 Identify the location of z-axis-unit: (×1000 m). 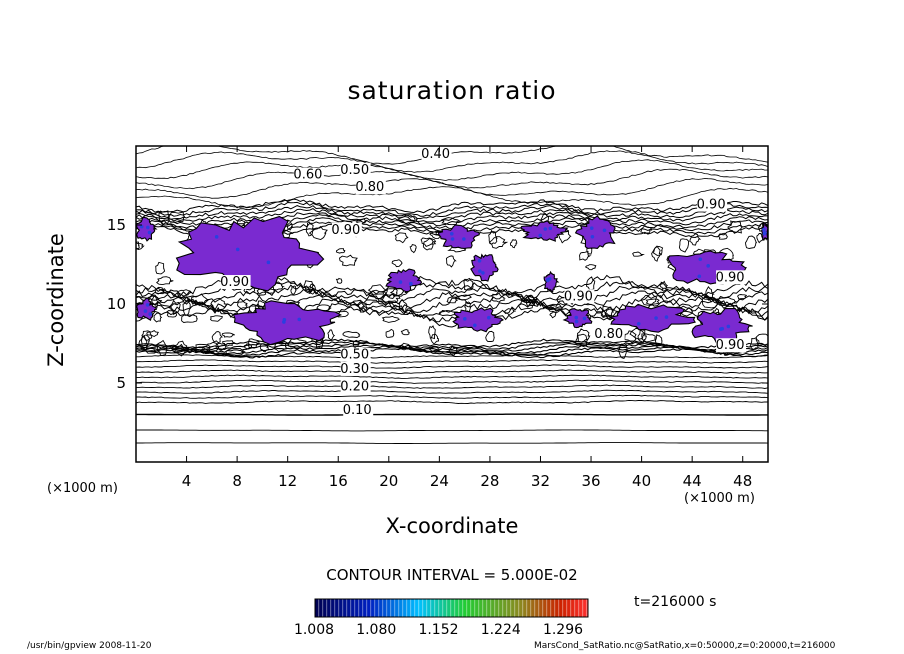
(82, 488).